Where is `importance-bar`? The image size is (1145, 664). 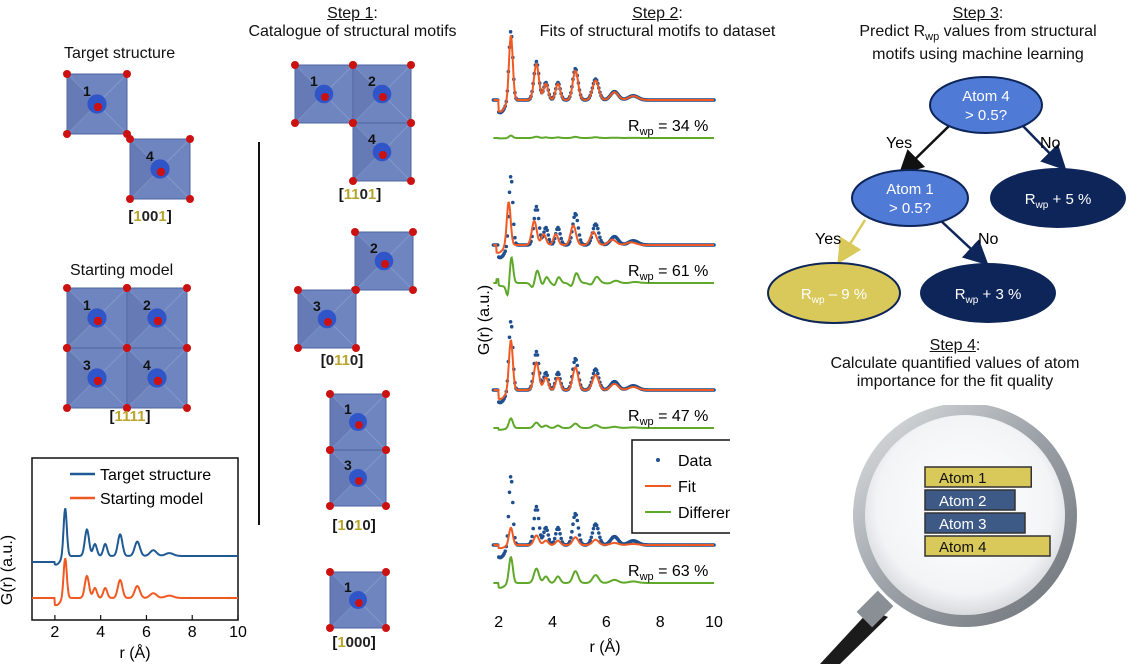
importance-bar is located at coordinates (970, 500).